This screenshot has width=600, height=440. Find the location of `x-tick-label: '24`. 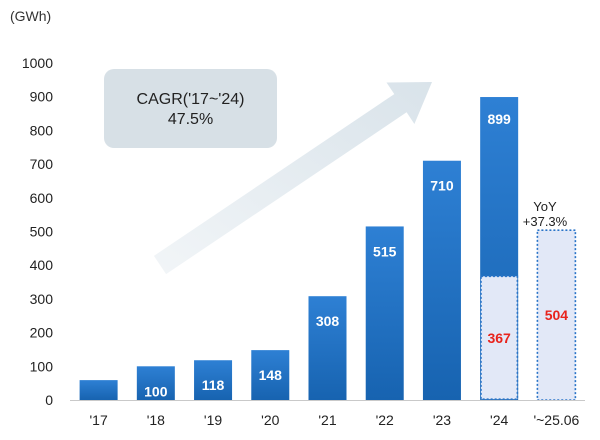

x-tick-label: '24 is located at coordinates (499, 420).